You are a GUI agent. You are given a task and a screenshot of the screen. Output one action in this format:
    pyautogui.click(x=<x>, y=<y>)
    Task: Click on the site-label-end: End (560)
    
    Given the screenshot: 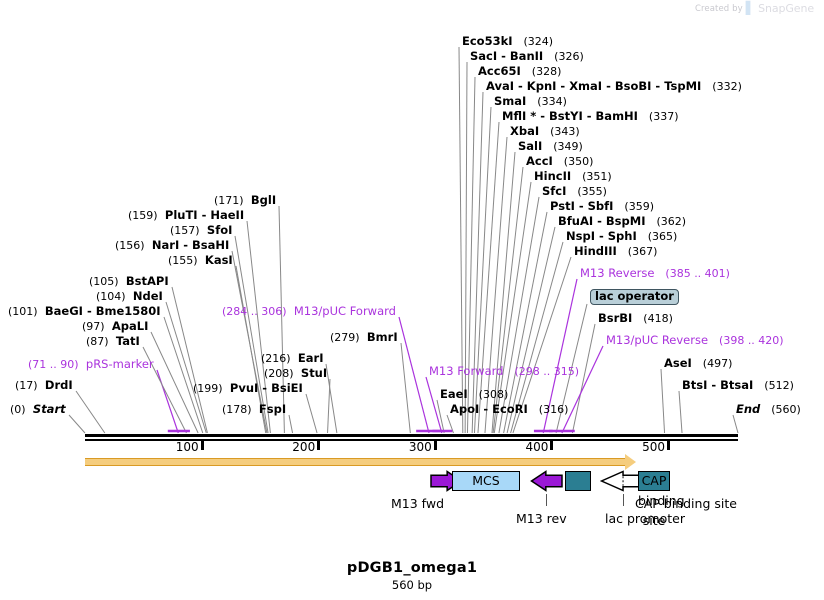 What is the action you would take?
    pyautogui.click(x=768, y=409)
    